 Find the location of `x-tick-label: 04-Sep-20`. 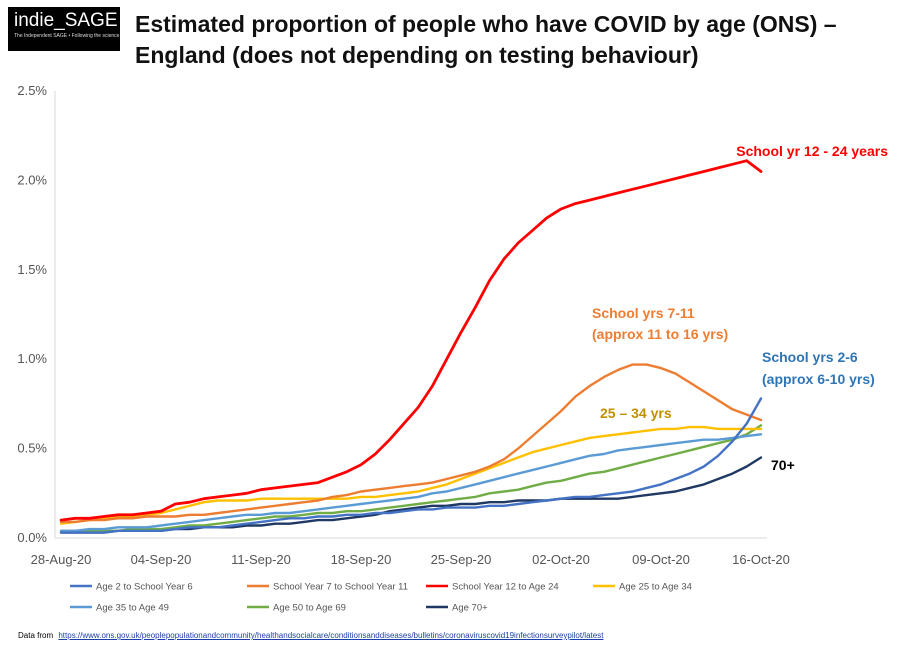

x-tick-label: 04-Sep-20 is located at coordinates (161, 559).